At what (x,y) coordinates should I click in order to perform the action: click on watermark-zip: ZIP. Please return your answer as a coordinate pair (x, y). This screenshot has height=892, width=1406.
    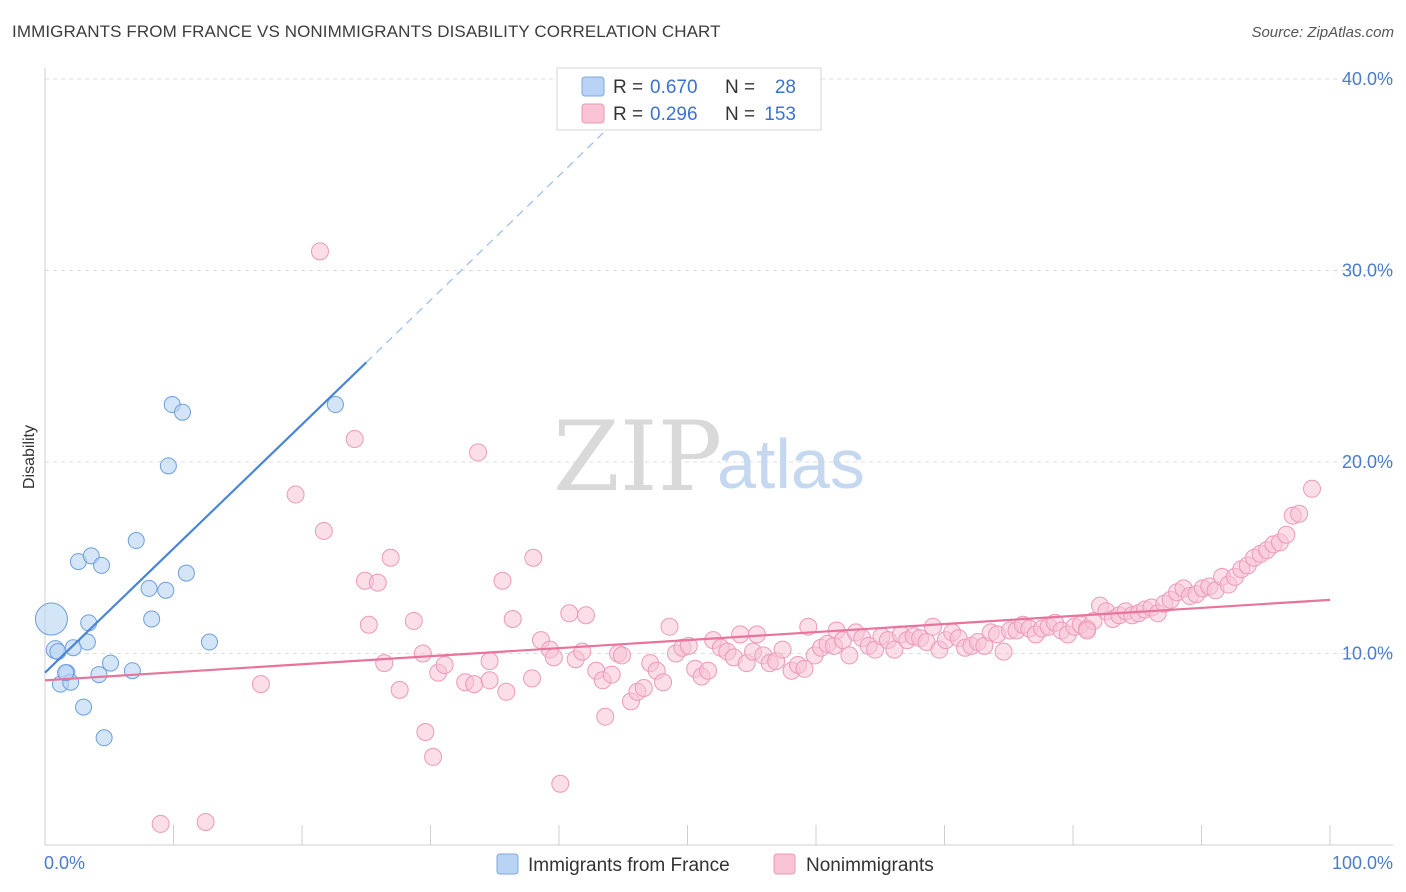
    Looking at the image, I should click on (637, 457).